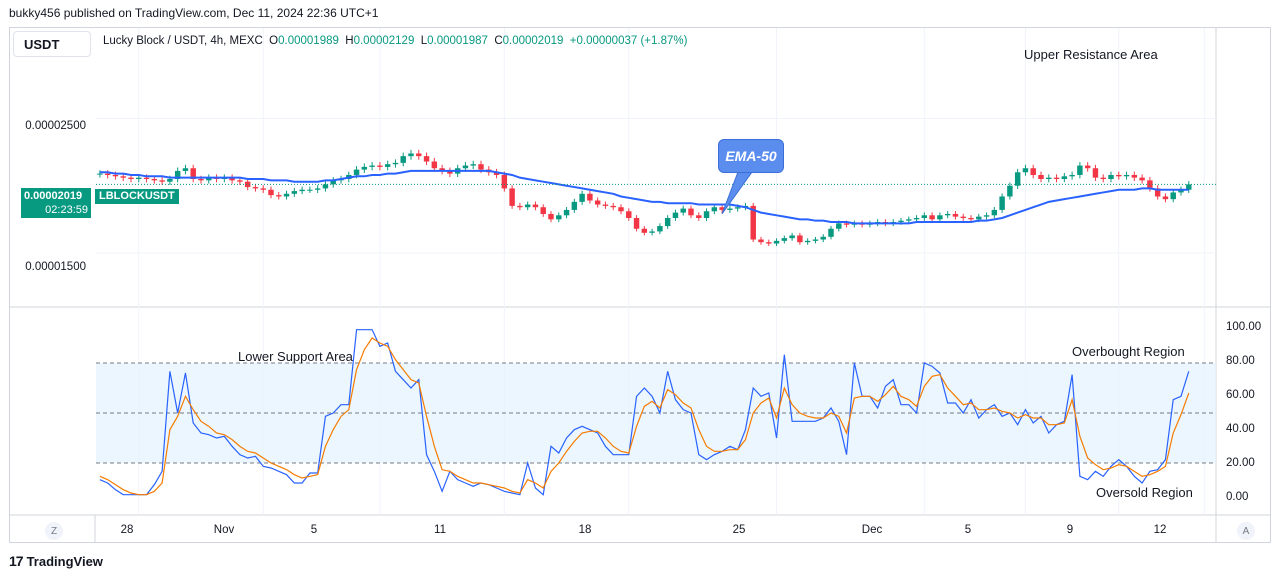  I want to click on time-tick-label: 18, so click(585, 530).